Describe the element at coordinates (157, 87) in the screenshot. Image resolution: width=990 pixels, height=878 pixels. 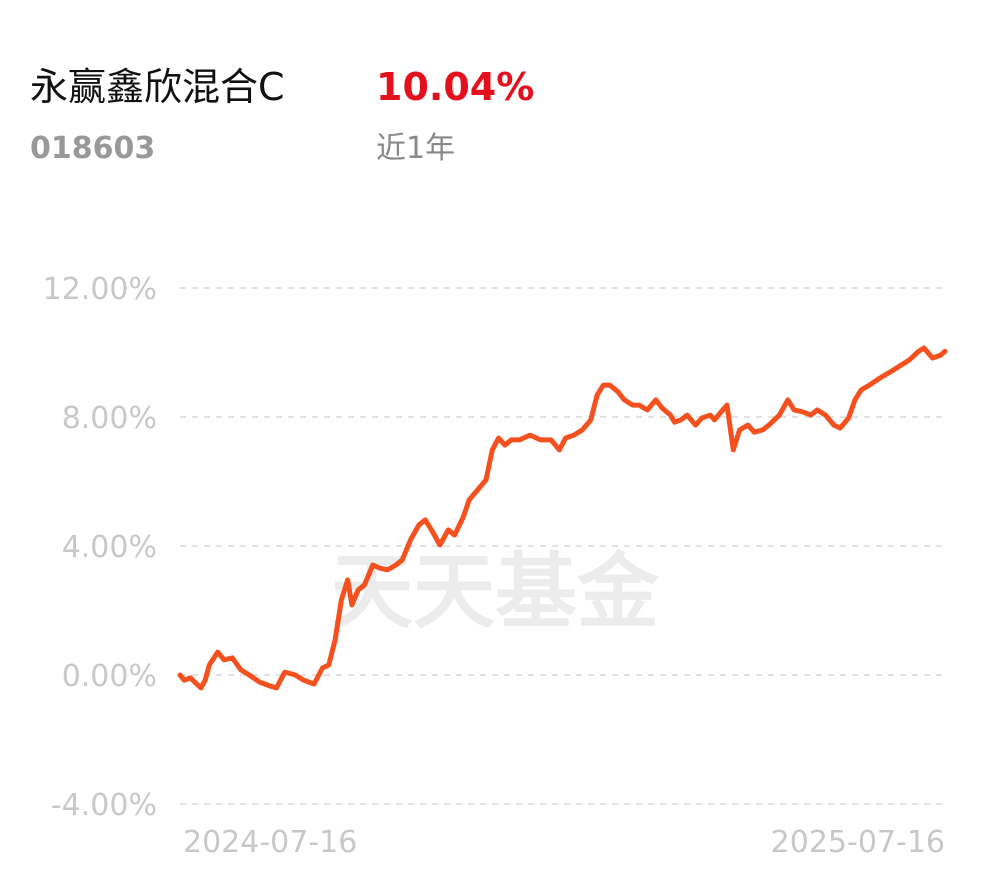
I see `fund-name: 永赢鑫欣混合C` at that location.